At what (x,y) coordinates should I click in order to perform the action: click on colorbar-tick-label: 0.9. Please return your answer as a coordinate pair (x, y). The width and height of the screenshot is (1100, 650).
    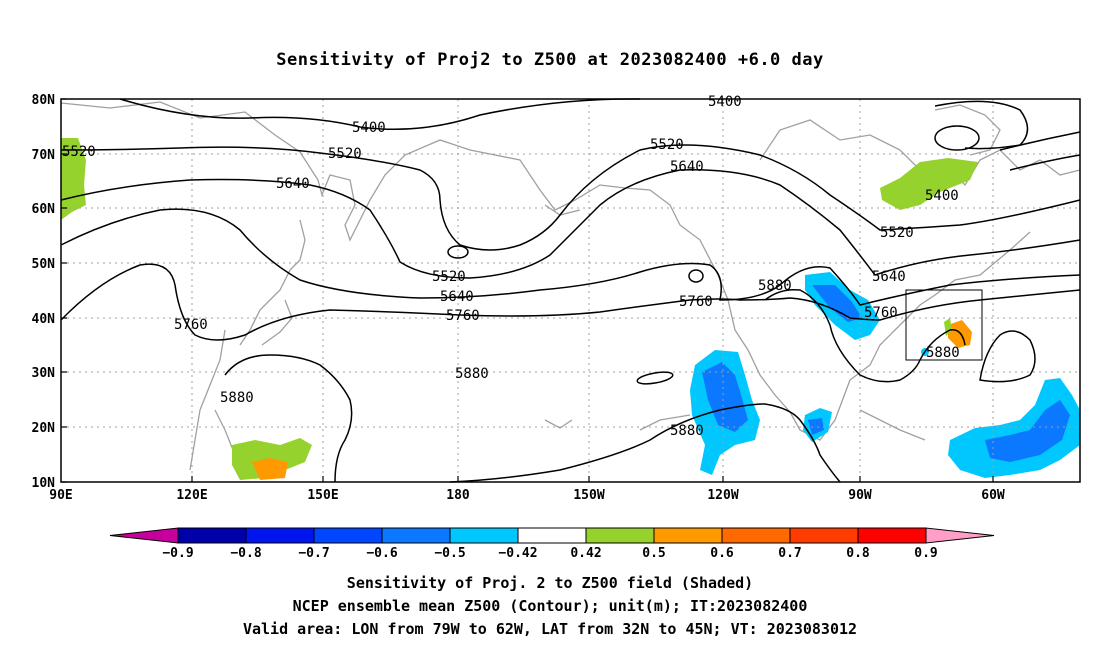
    Looking at the image, I should click on (925, 553).